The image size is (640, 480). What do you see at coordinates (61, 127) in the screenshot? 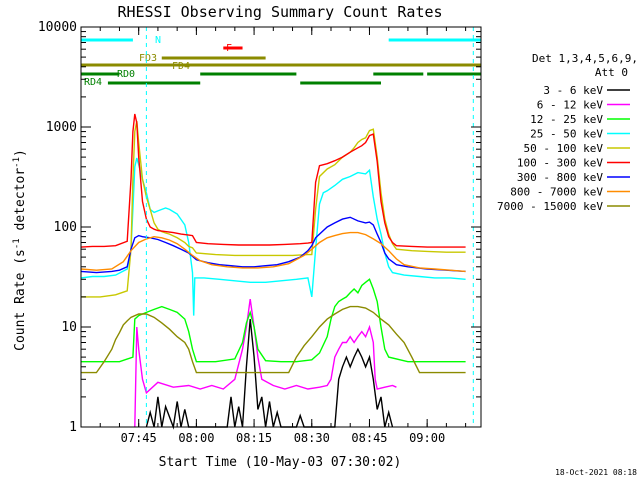
I see `y-tick-label-3: 1000` at bounding box center [61, 127].